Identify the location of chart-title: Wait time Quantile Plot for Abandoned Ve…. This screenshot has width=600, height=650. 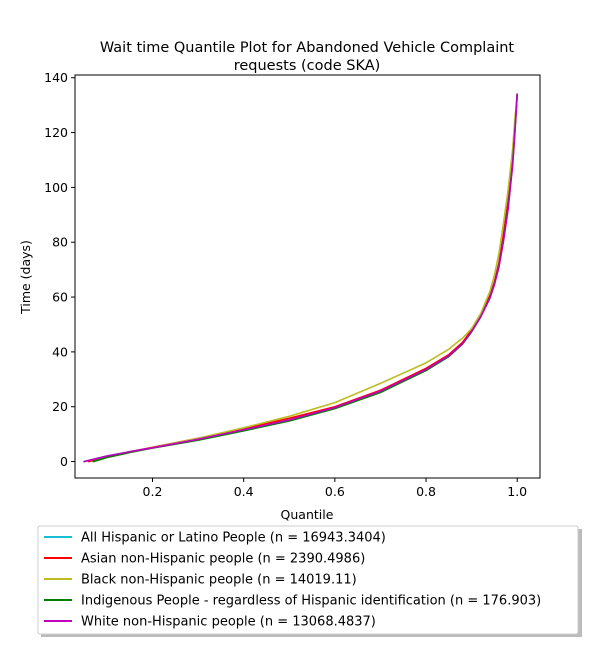
(307, 57).